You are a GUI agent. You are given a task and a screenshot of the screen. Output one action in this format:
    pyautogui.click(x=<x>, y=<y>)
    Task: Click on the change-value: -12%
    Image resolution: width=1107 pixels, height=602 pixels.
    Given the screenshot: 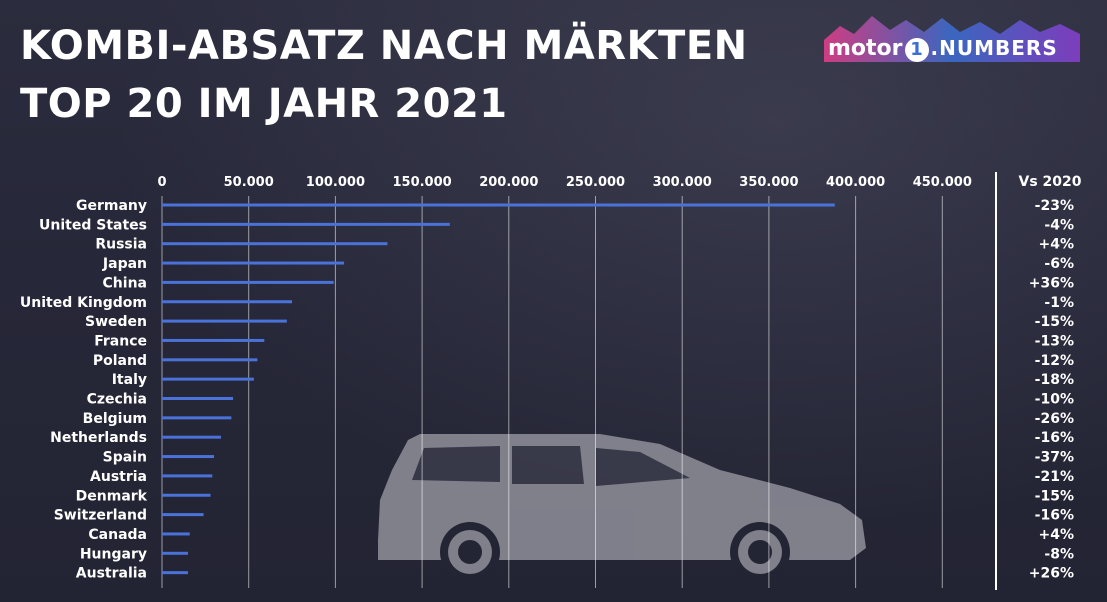 What is the action you would take?
    pyautogui.click(x=1054, y=361)
    